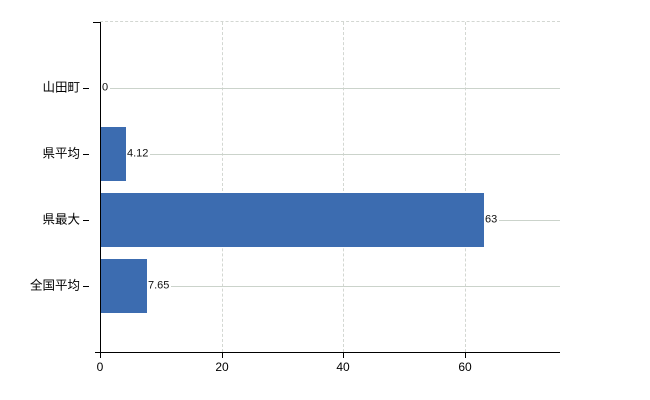 Image resolution: width=650 pixels, height=400 pixels. Describe the element at coordinates (106, 88) in the screenshot. I see `value-label: 0` at that location.